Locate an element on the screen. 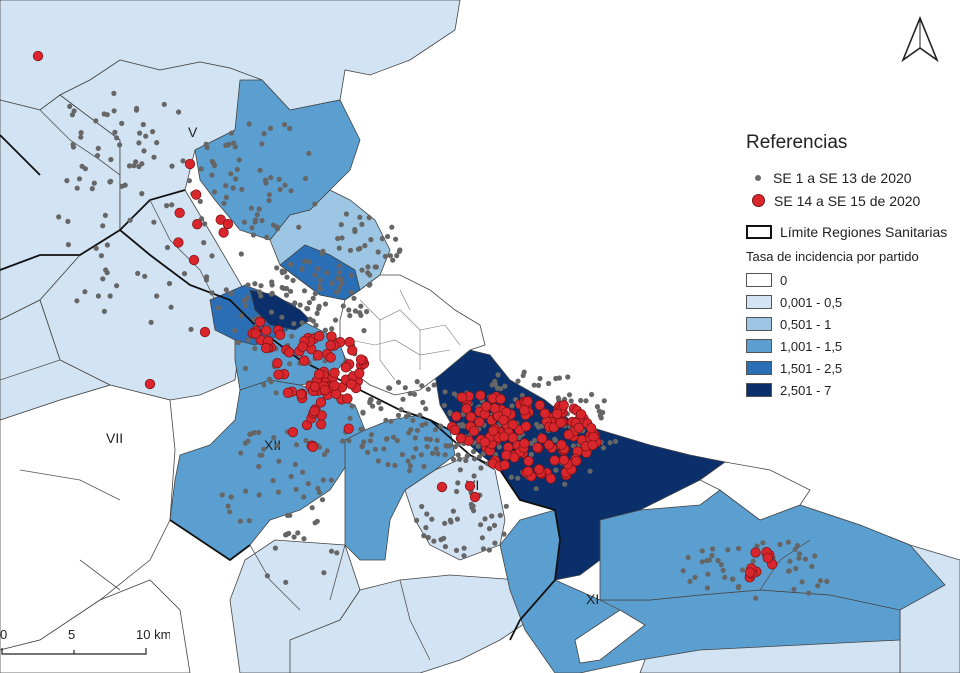  scale-tick-5: 5 is located at coordinates (71, 634).